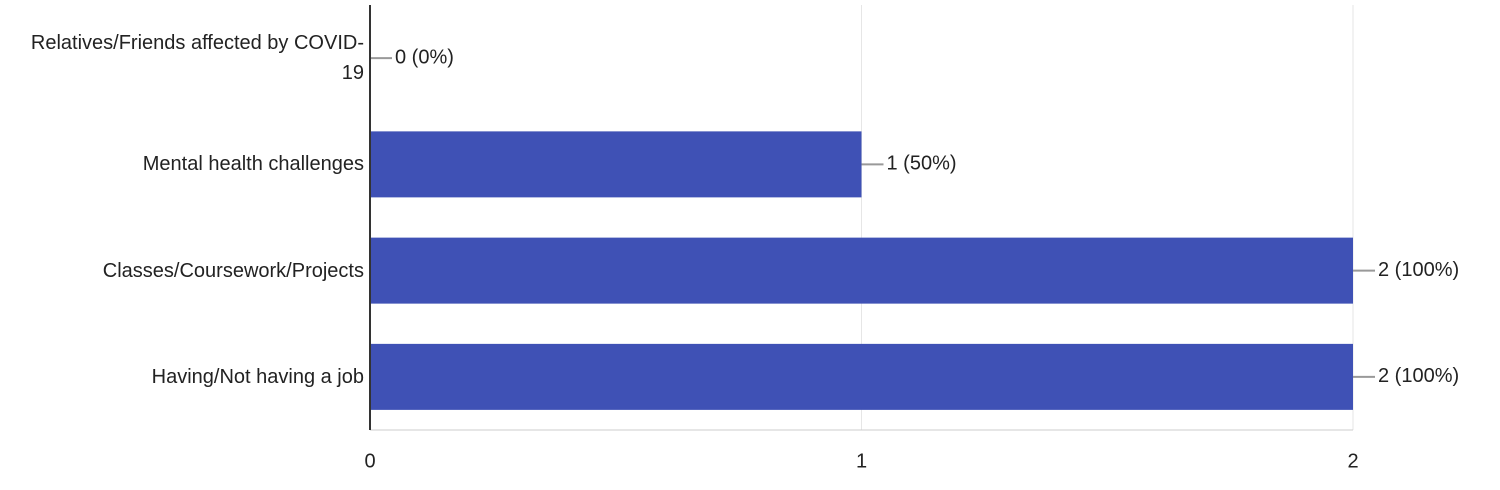 The height and width of the screenshot is (490, 1500). What do you see at coordinates (253, 164) in the screenshot?
I see `y-tick-label: Mental health challenges` at bounding box center [253, 164].